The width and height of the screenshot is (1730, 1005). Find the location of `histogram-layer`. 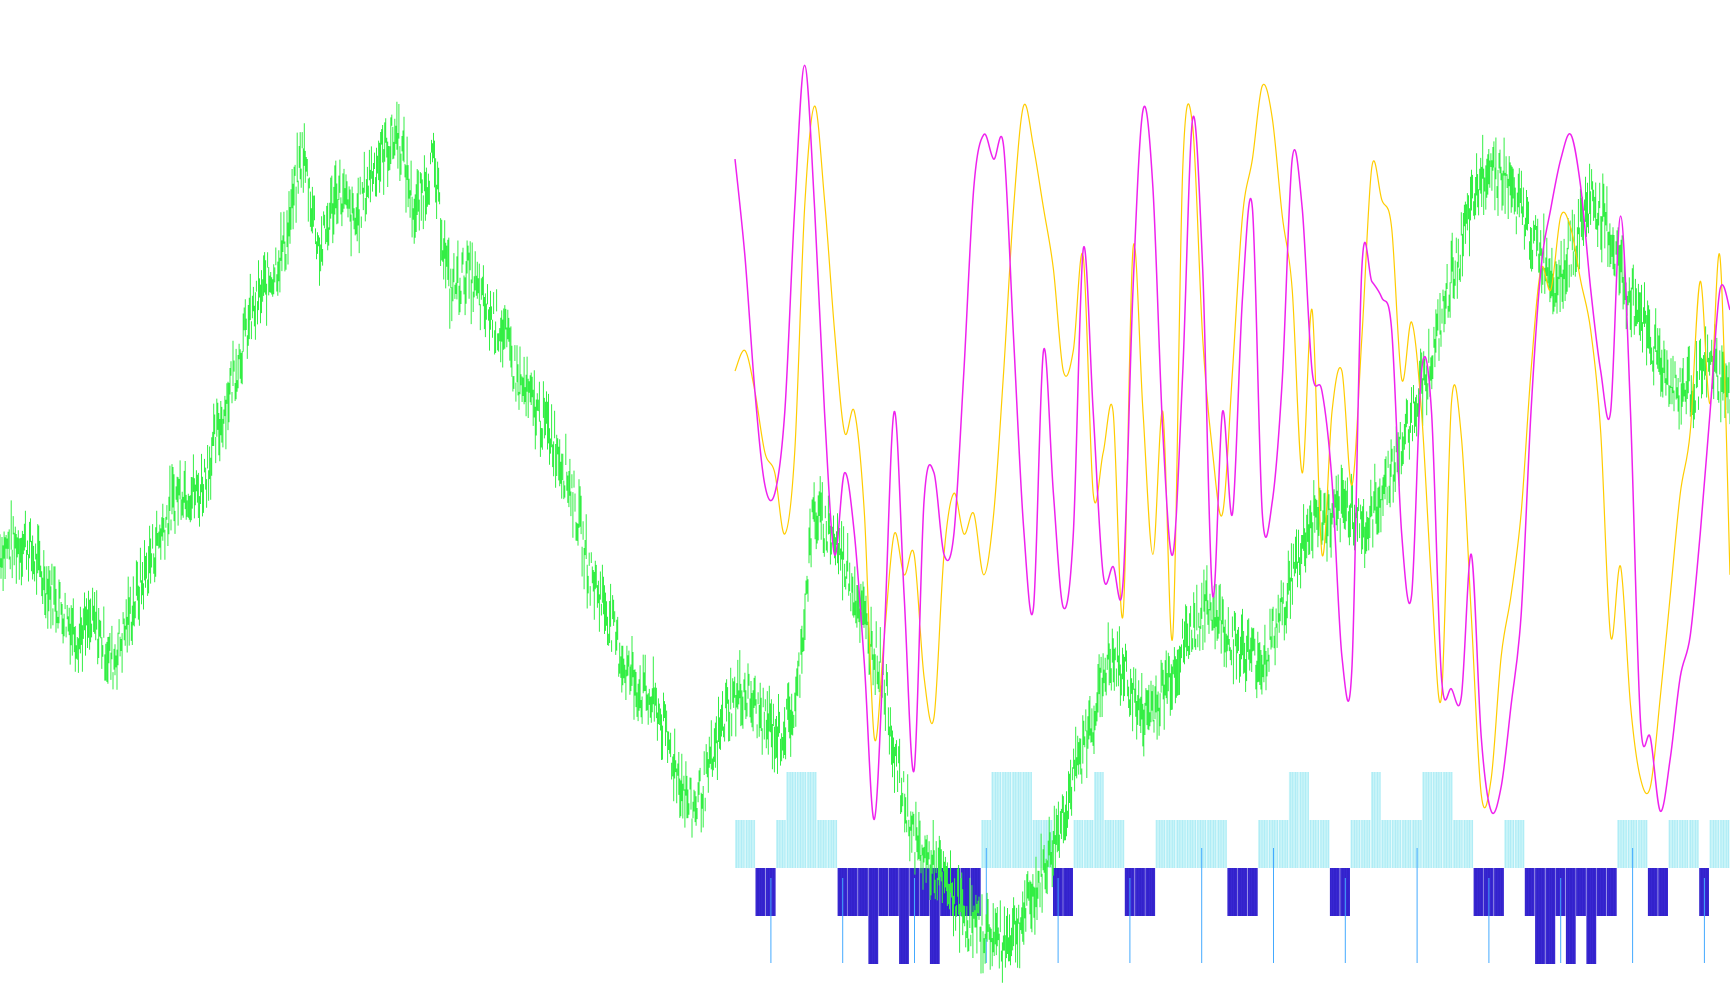

histogram-layer is located at coordinates (1232, 868).